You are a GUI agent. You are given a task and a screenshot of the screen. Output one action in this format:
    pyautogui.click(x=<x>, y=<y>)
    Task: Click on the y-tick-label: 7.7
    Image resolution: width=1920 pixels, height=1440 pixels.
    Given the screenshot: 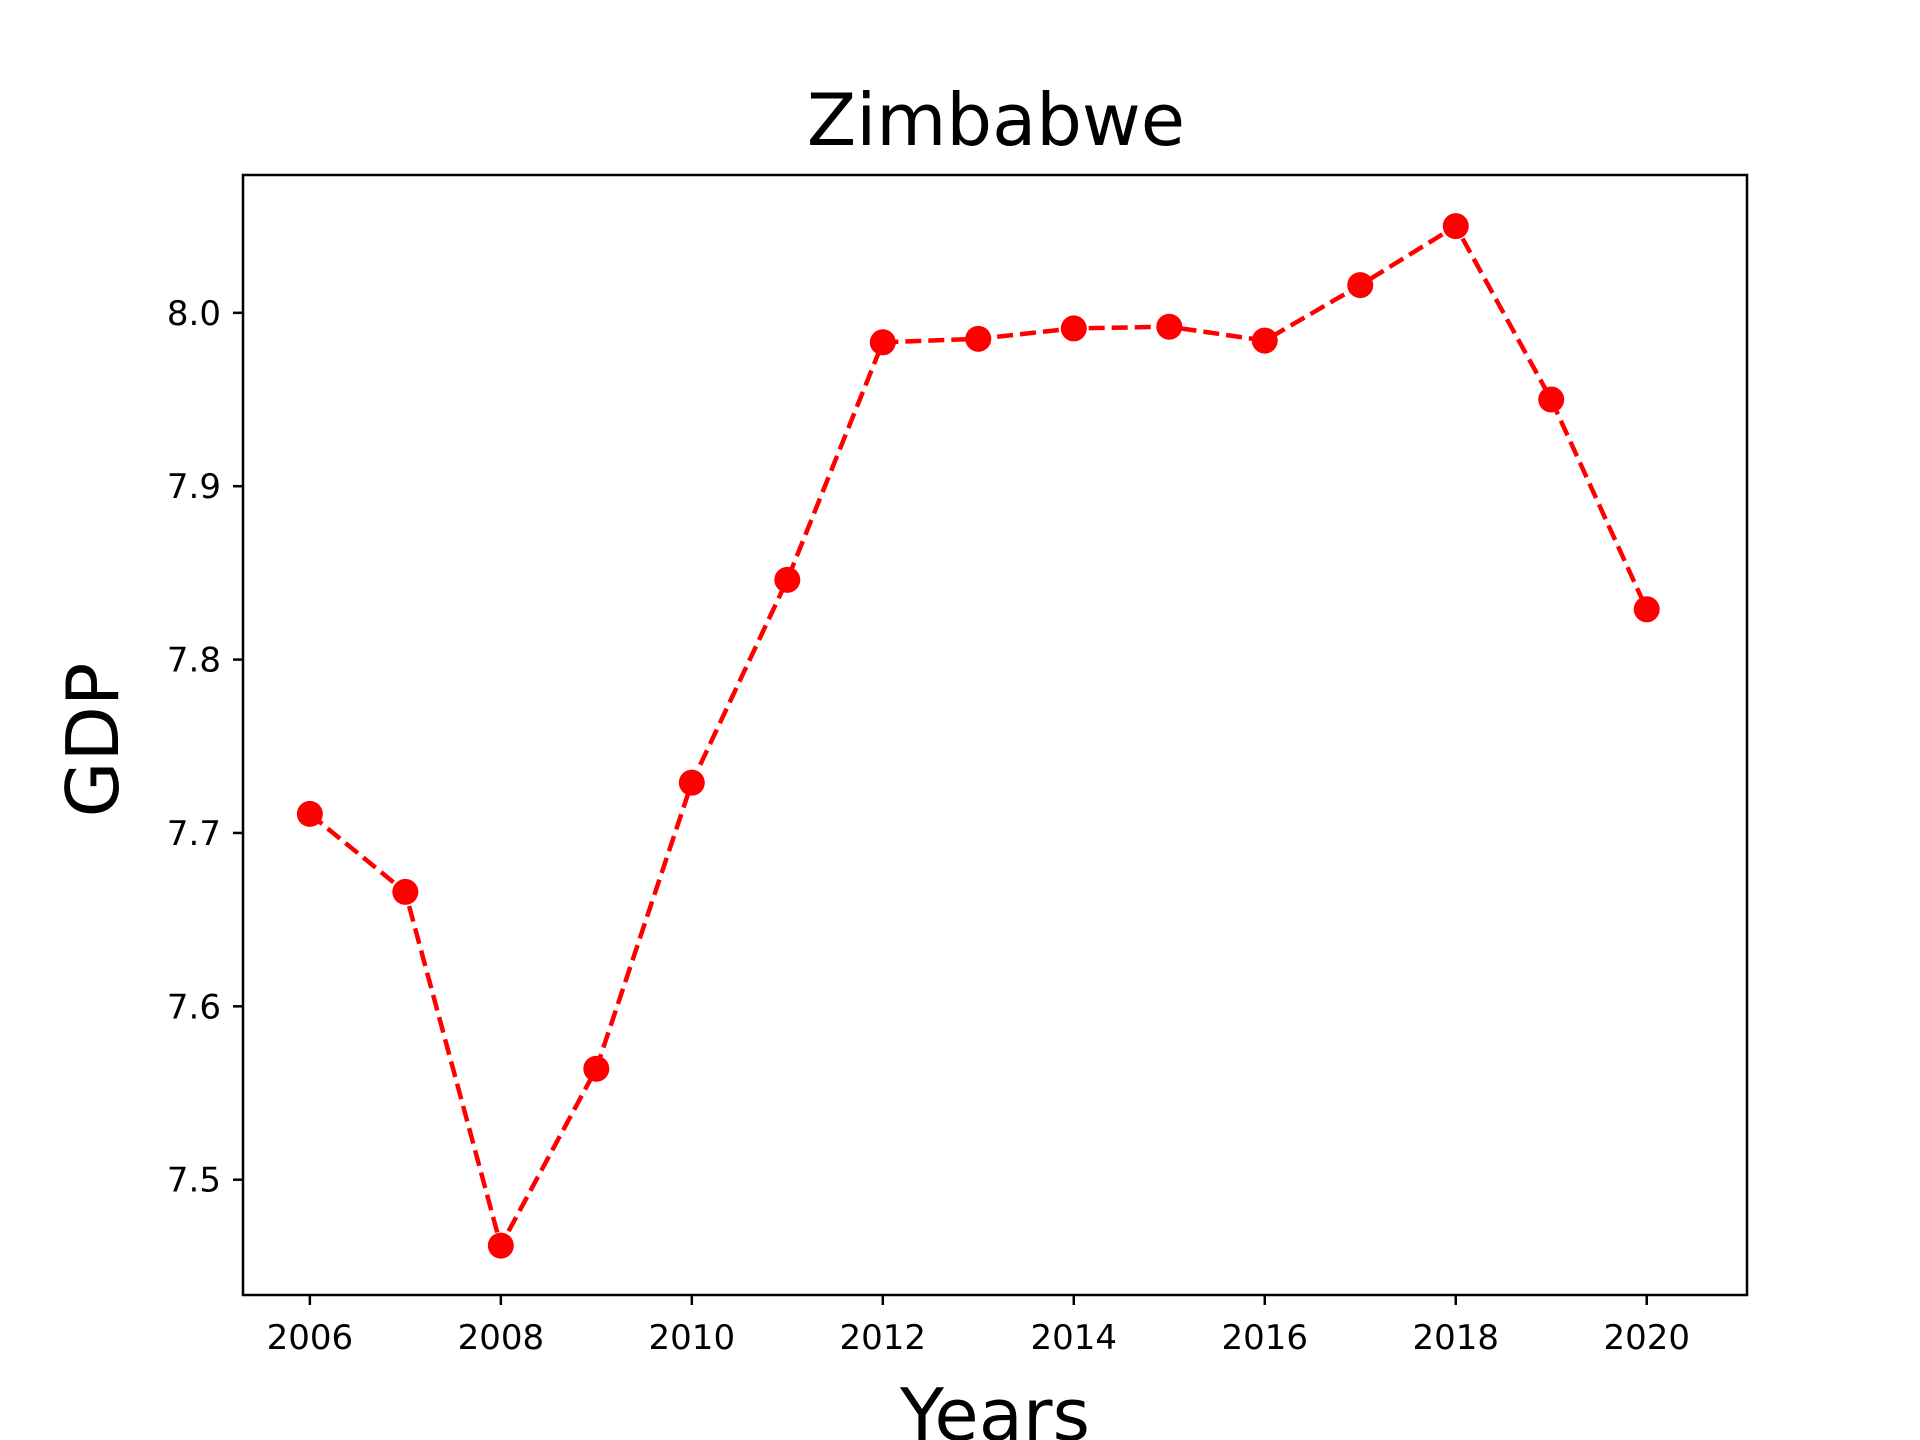 What is the action you would take?
    pyautogui.click(x=194, y=834)
    